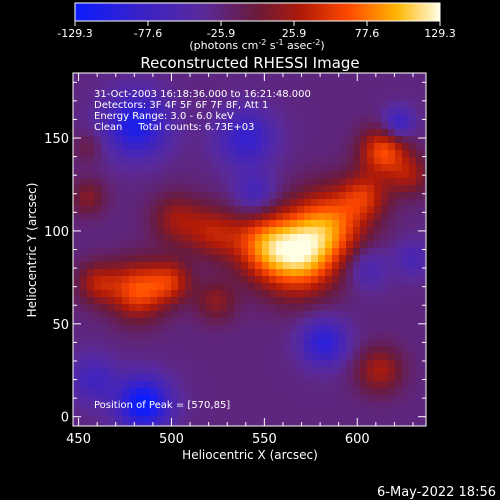 The width and height of the screenshot is (500, 500). Describe the element at coordinates (256, 30) in the screenshot. I see `colorbar-ticks: -129.3 -77.6 -25.9 25.9 77.6 129.3` at that location.